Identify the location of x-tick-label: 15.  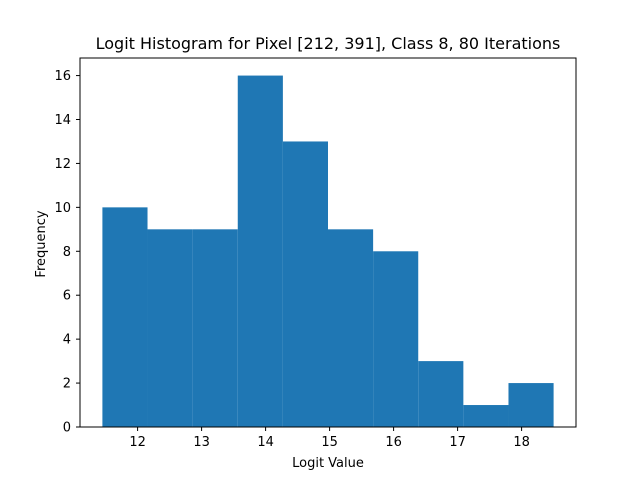
(329, 442).